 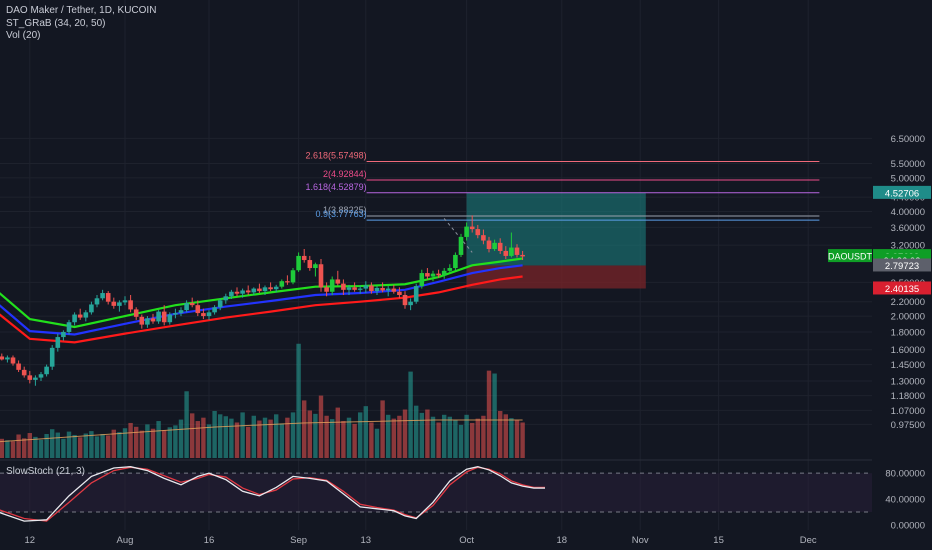 What do you see at coordinates (262, 400) in the screenshot?
I see `volume-bars` at bounding box center [262, 400].